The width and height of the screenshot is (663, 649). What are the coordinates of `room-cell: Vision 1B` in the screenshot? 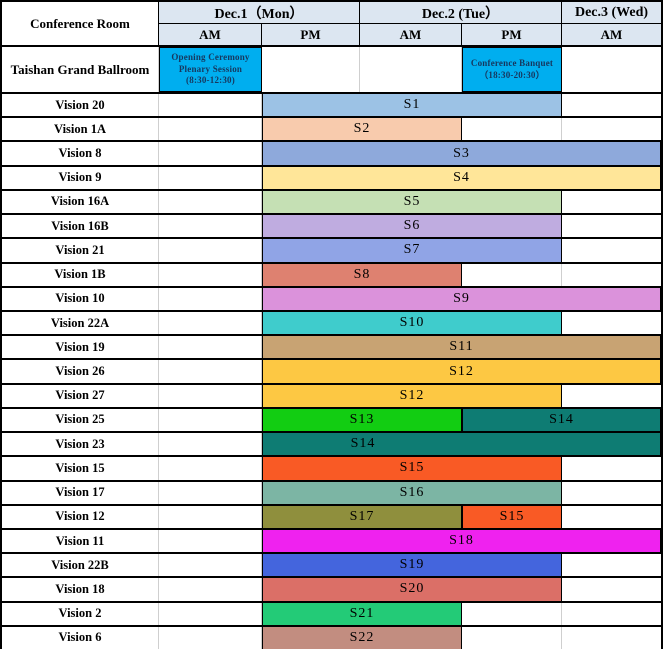 It's located at (80, 274).